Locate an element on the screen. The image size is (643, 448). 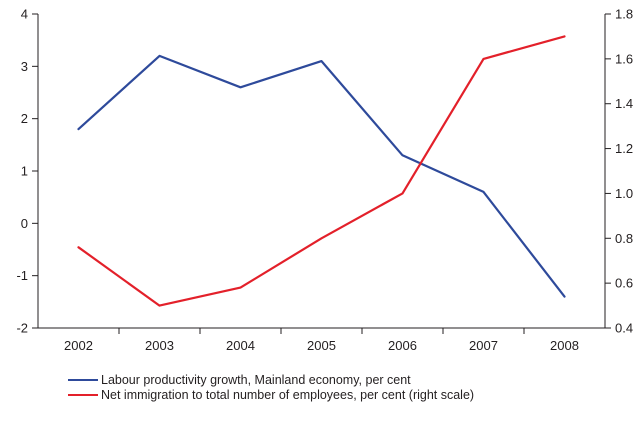
x-tick-label: 2006 is located at coordinates (402, 345).